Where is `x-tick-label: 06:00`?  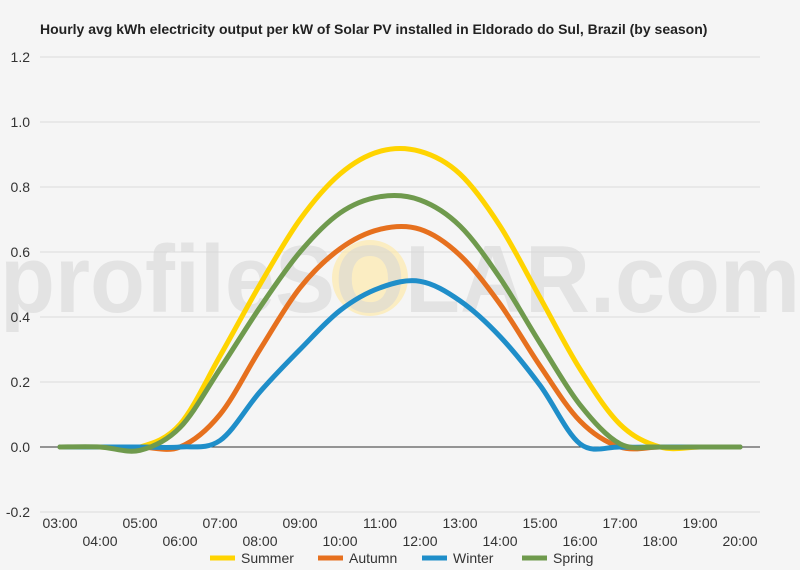
x-tick-label: 06:00 is located at coordinates (179, 541).